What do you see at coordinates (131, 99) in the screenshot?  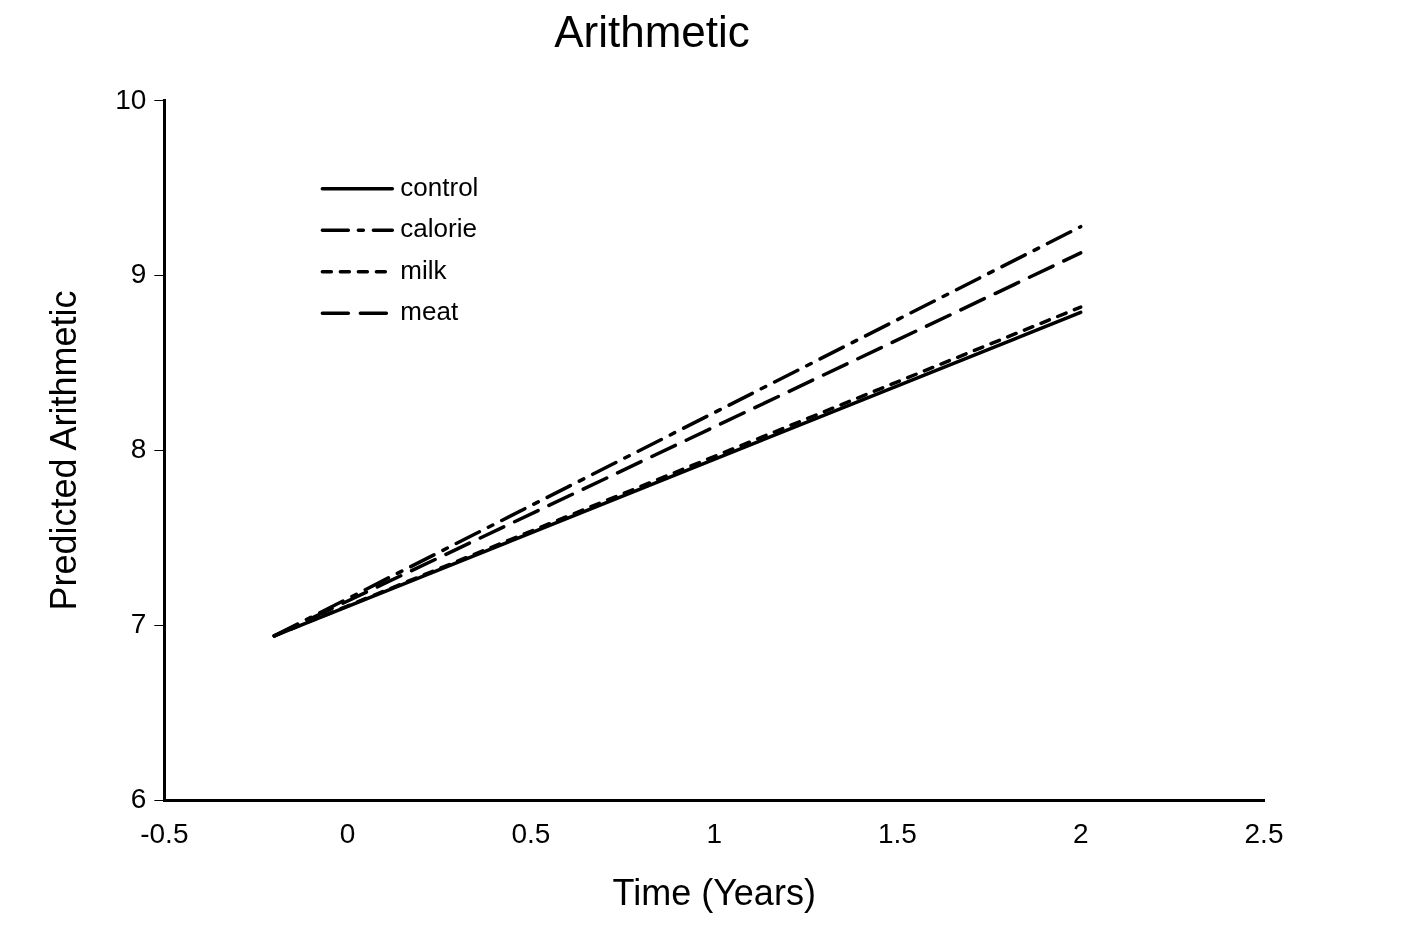 I see `y-tick-label: 10` at bounding box center [131, 99].